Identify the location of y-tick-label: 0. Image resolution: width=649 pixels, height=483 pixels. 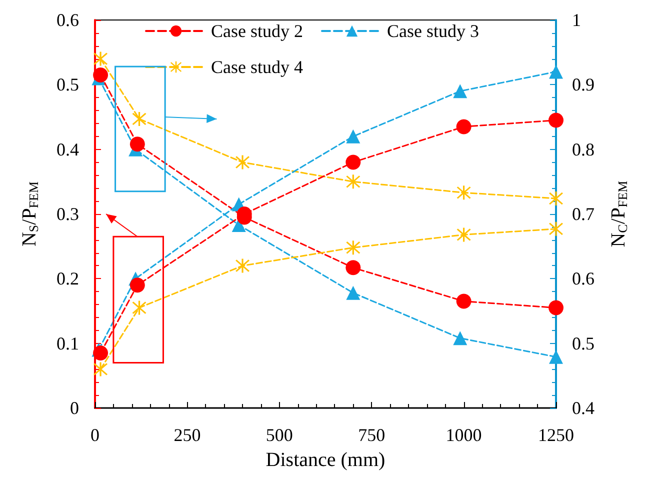
(74, 408).